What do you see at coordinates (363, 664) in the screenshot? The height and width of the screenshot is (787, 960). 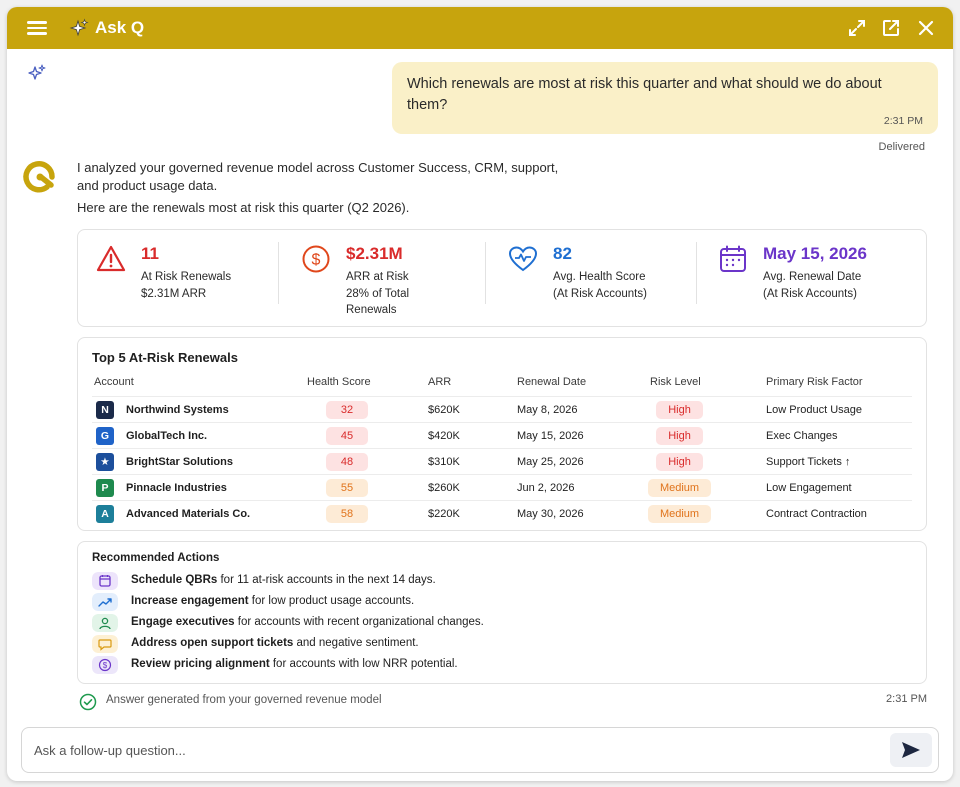 I see `action-text: for accounts with low NRR potential.` at bounding box center [363, 664].